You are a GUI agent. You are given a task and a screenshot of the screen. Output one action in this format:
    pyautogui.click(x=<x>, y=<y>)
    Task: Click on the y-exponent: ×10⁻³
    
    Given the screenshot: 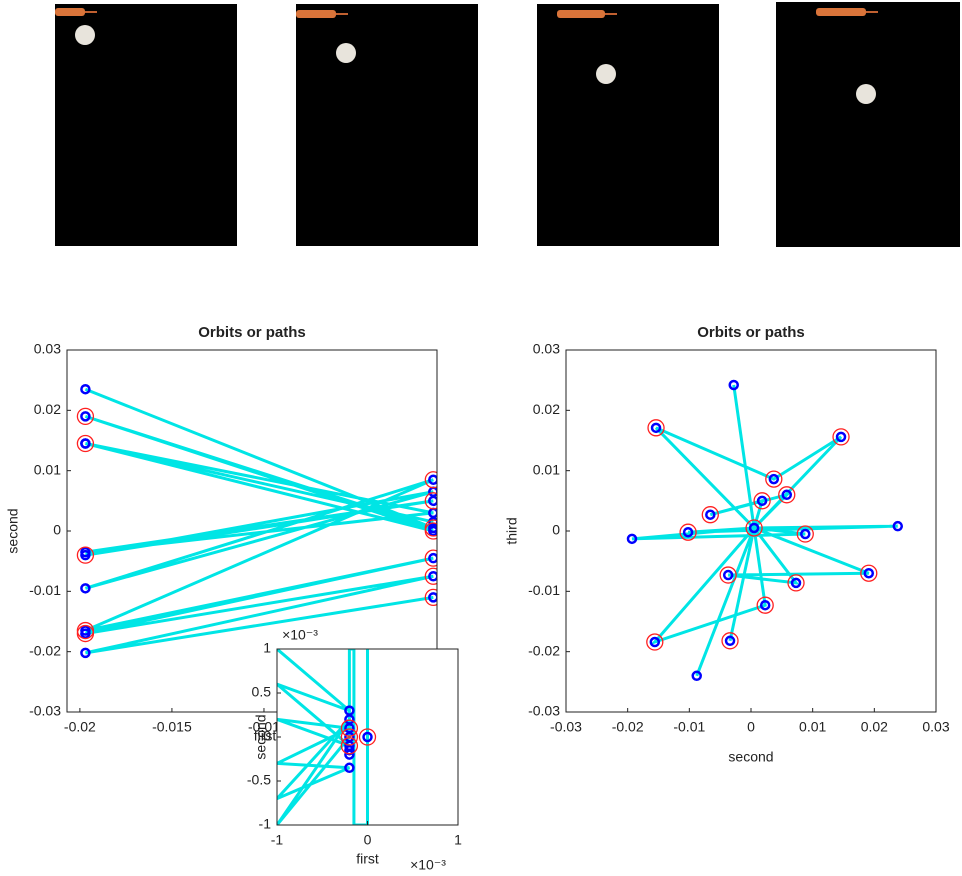 What is the action you would take?
    pyautogui.click(x=300, y=635)
    